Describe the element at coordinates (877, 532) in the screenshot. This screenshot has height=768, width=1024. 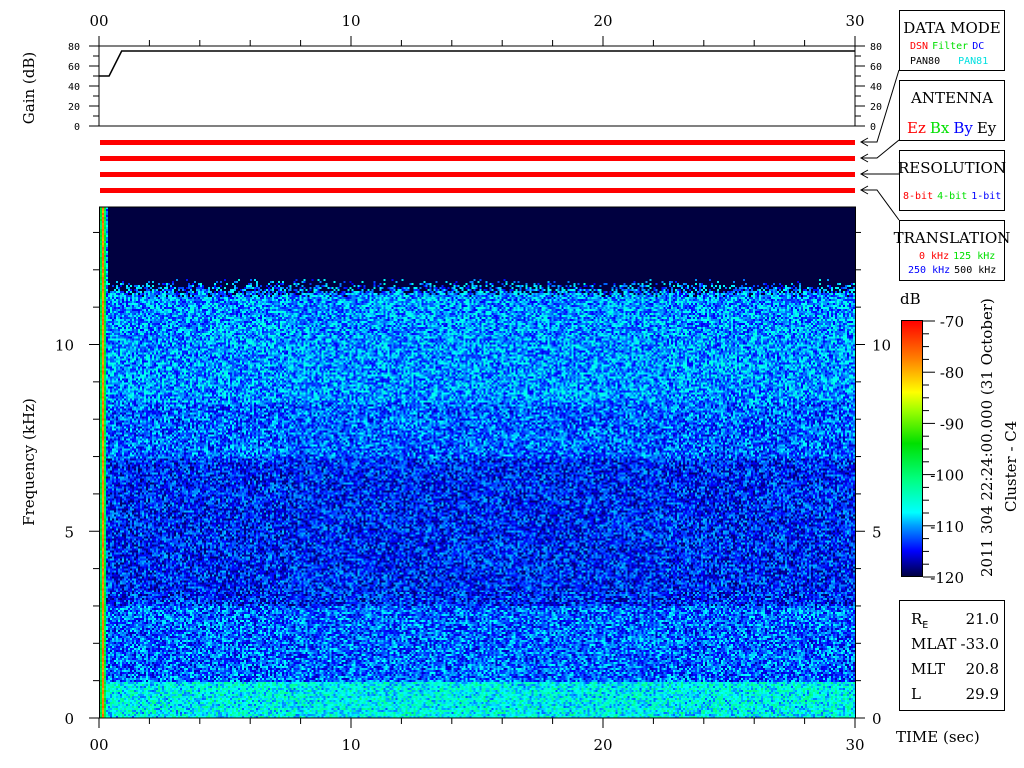
I see `freq-tick-label-right: 5` at that location.